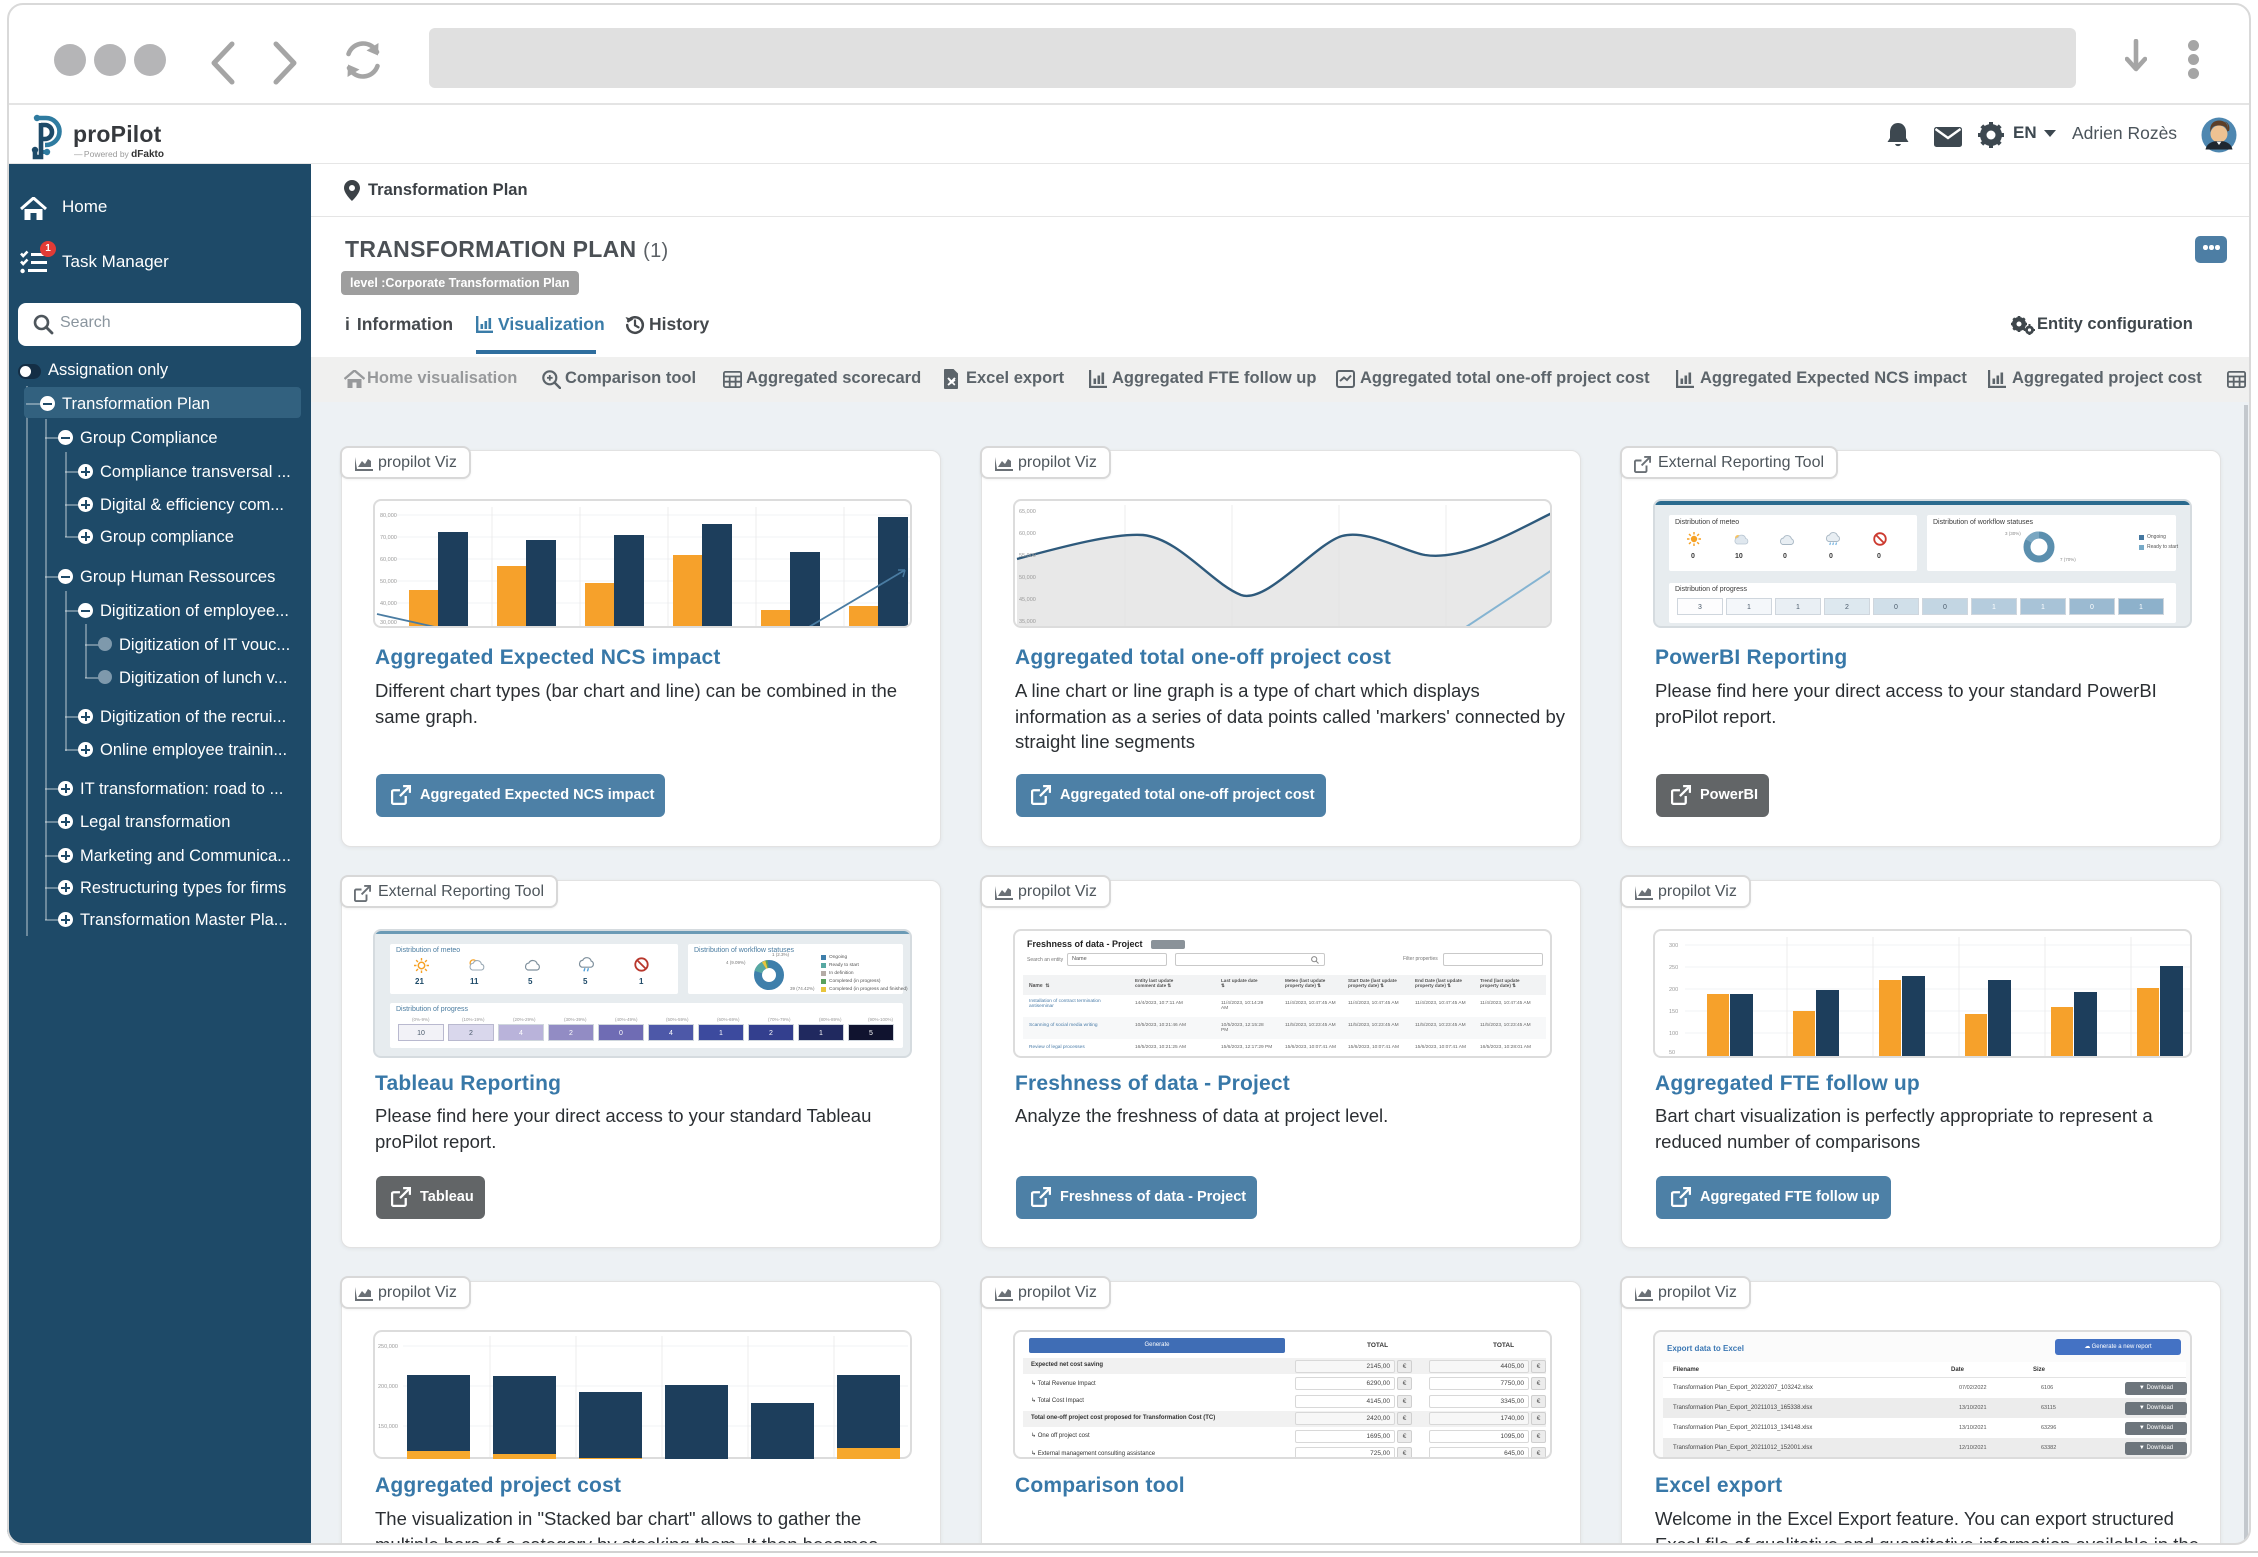 The width and height of the screenshot is (2258, 1557). I want to click on svg-text: 200, so click(1673, 990).